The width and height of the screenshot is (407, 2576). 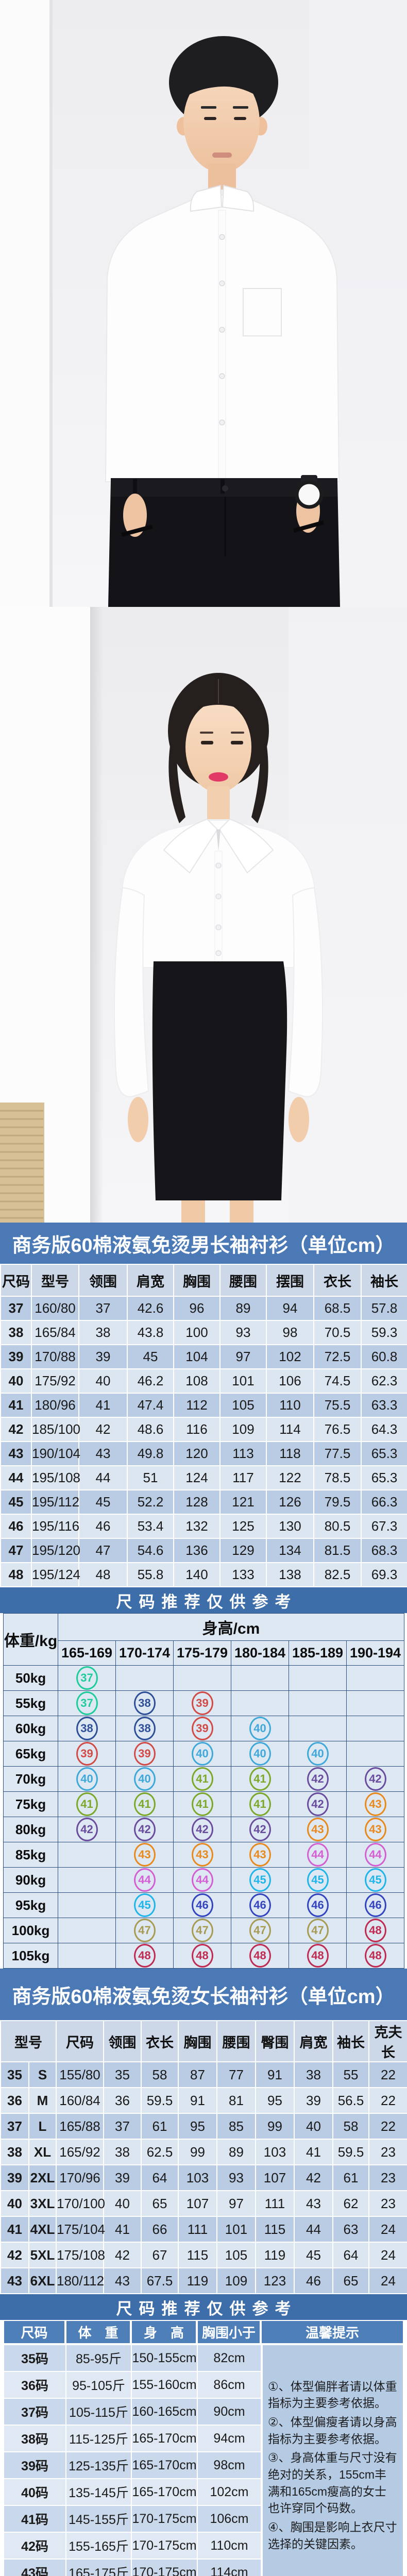 I want to click on column-header: 肩宽, so click(x=150, y=1280).